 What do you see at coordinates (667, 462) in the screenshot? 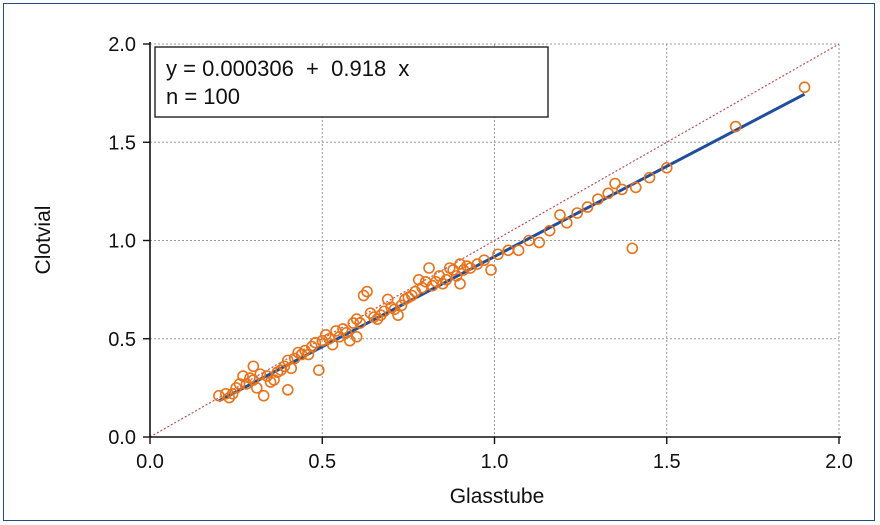
I see `x-tick-label: 1.5` at bounding box center [667, 462].